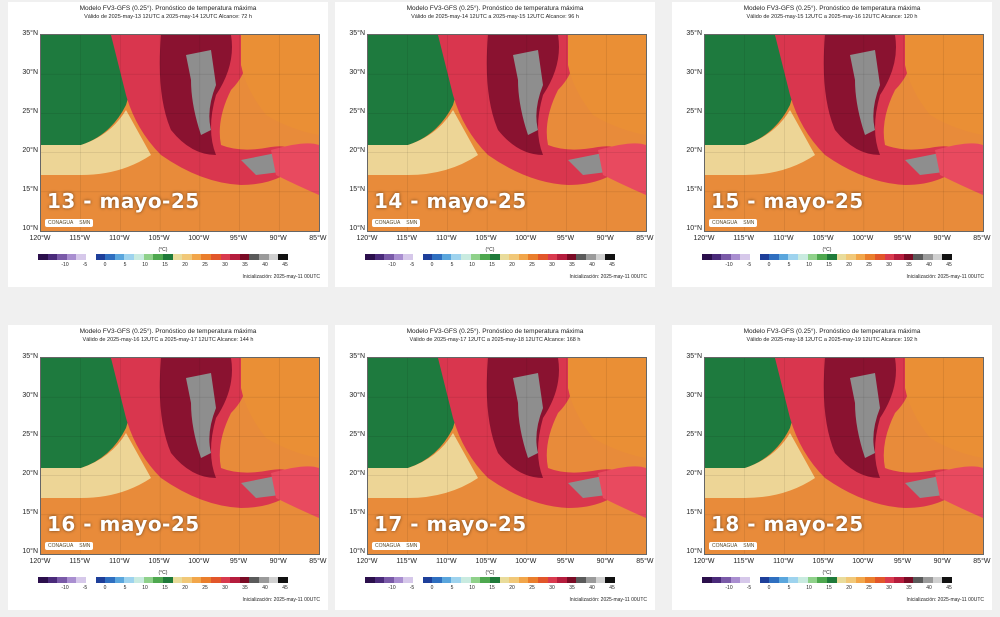 The width and height of the screenshot is (1000, 617). Describe the element at coordinates (180, 133) in the screenshot. I see `map-frame: 13 - mayo-25 CONAGUA SMN` at that location.